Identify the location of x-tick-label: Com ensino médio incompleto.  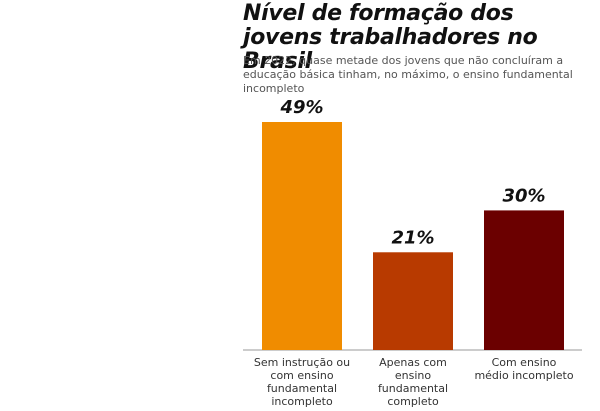
(524, 369).